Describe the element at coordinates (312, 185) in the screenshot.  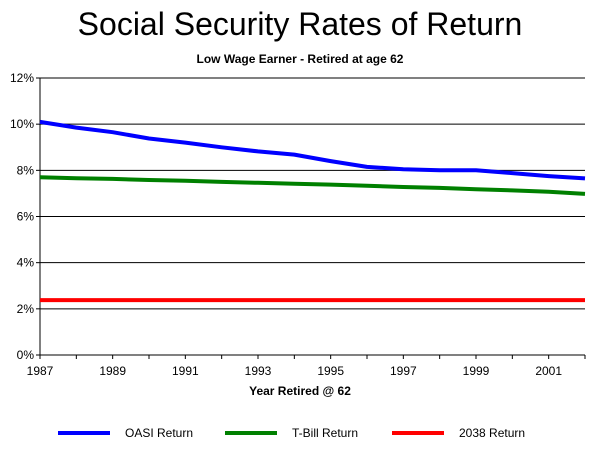
I see `series-line-tbill` at that location.